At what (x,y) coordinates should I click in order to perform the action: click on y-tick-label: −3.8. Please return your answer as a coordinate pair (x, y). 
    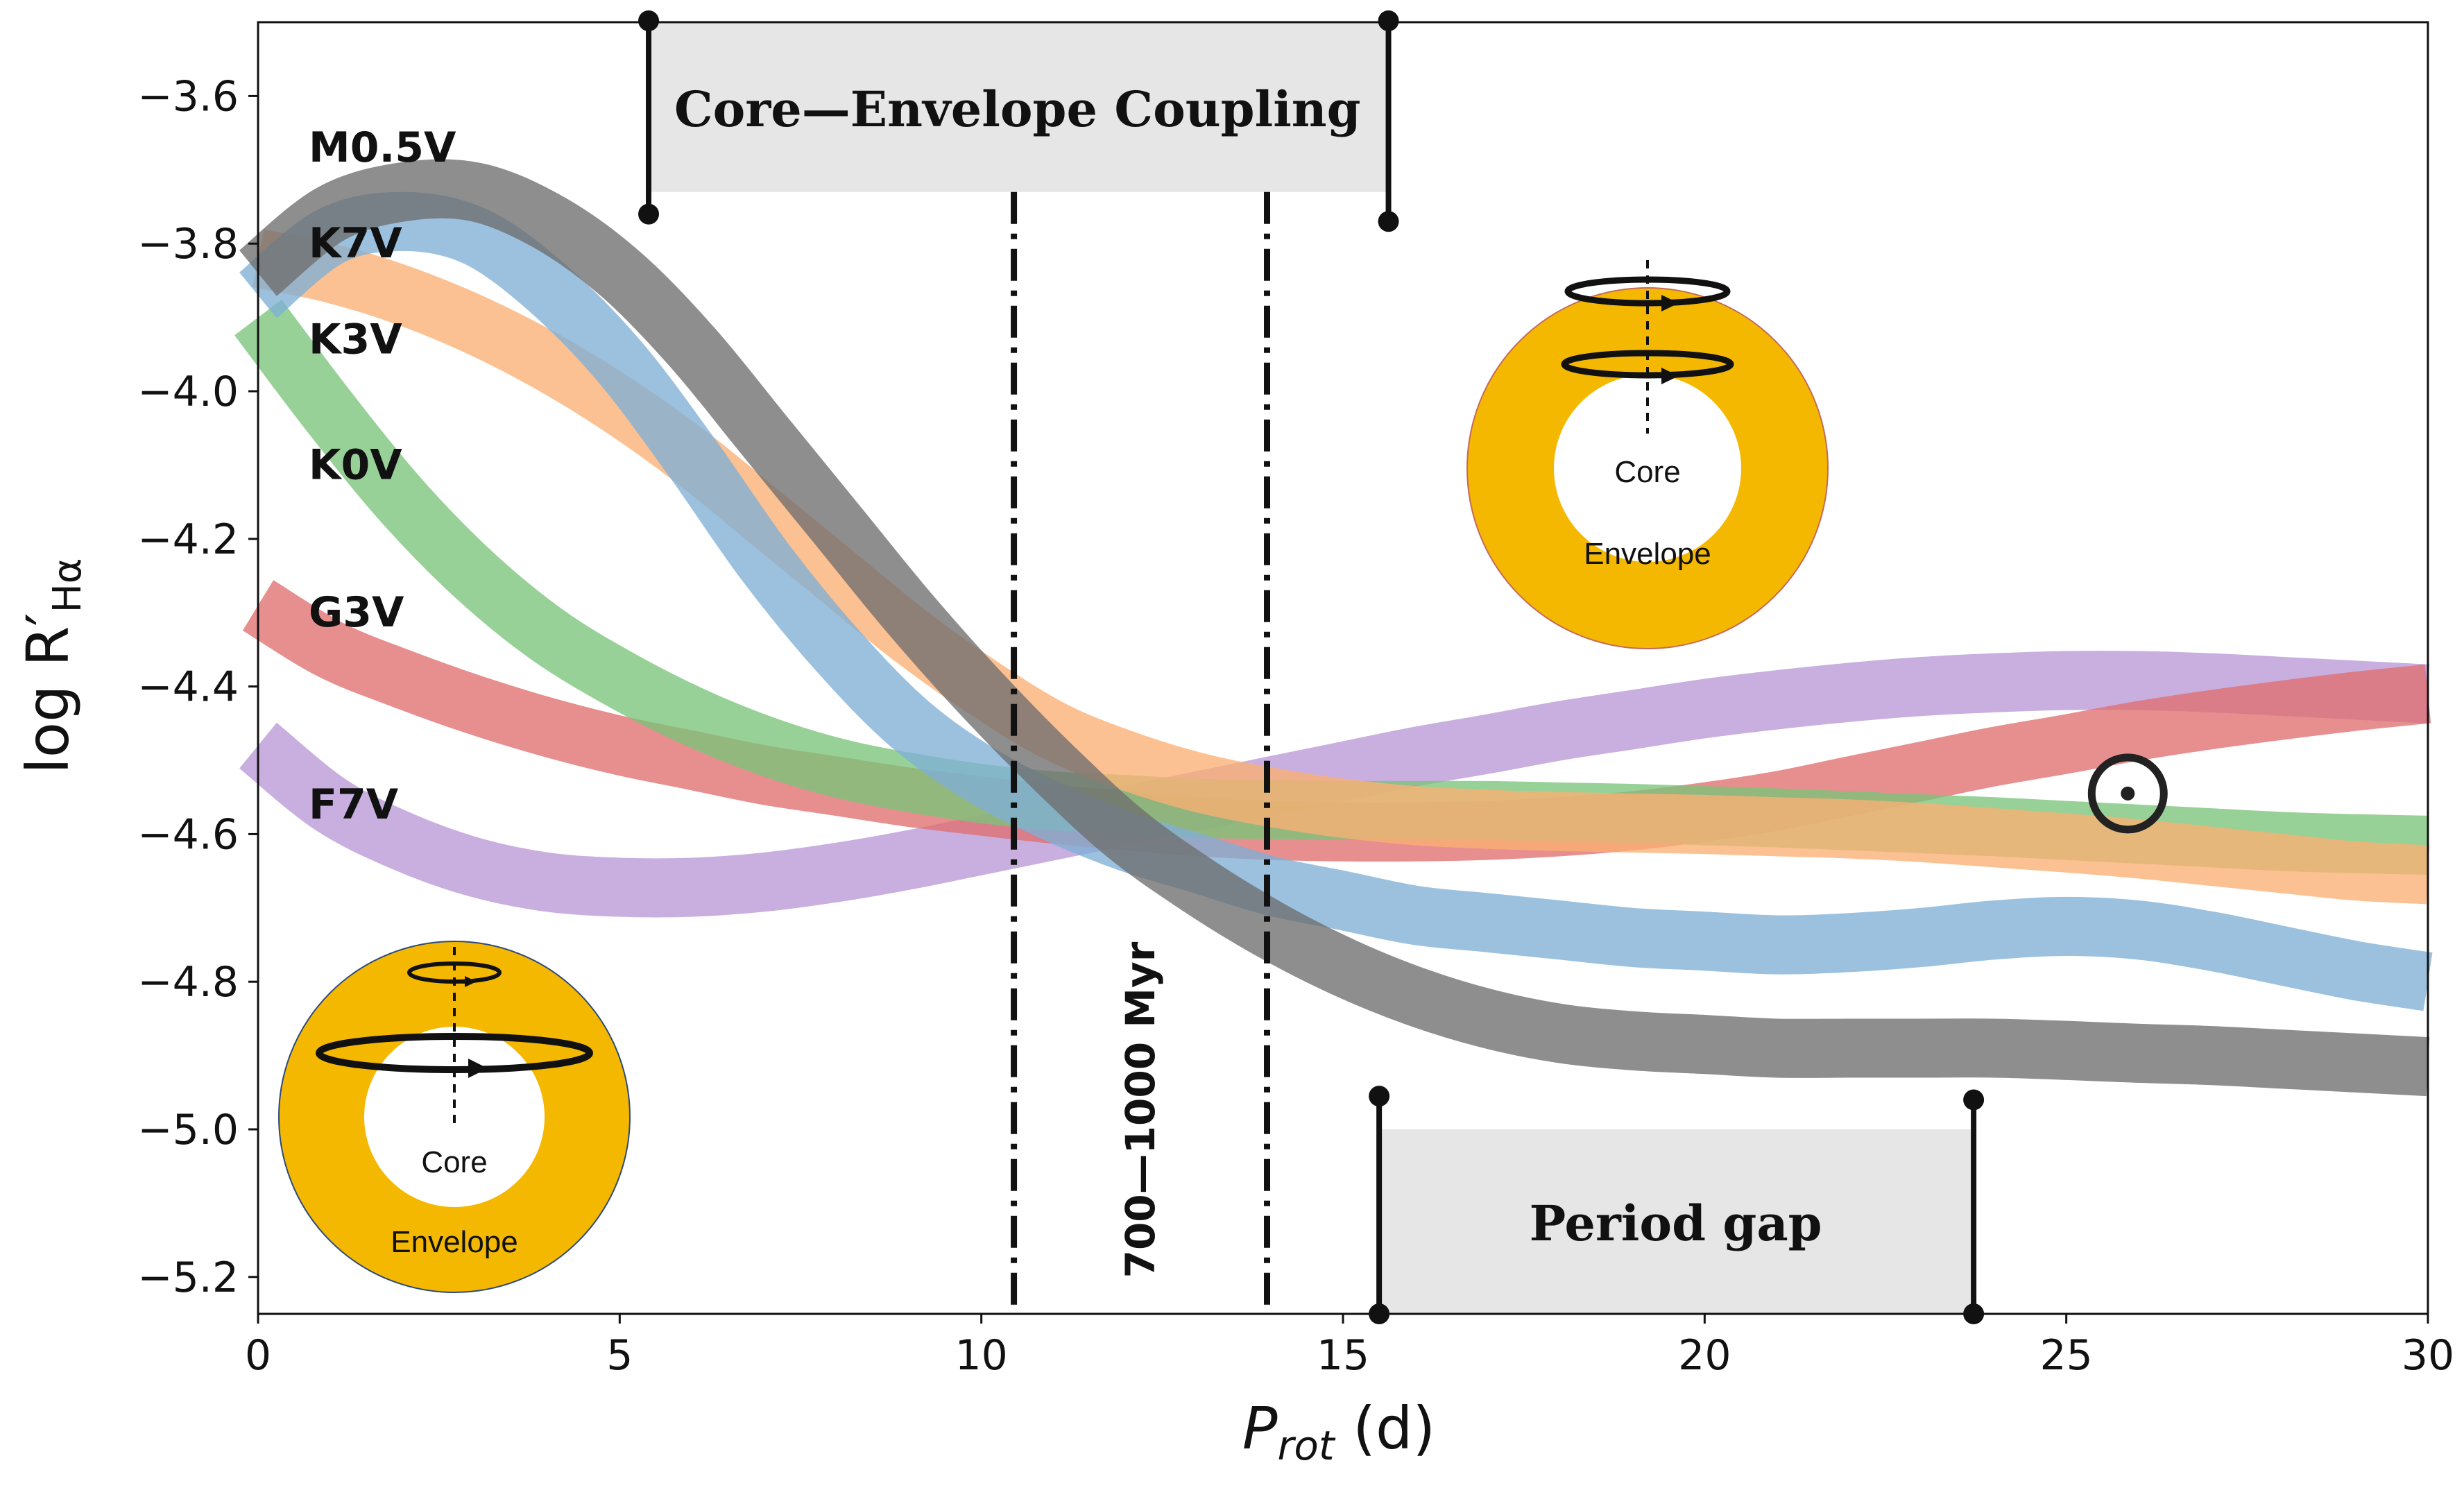
    Looking at the image, I should click on (188, 244).